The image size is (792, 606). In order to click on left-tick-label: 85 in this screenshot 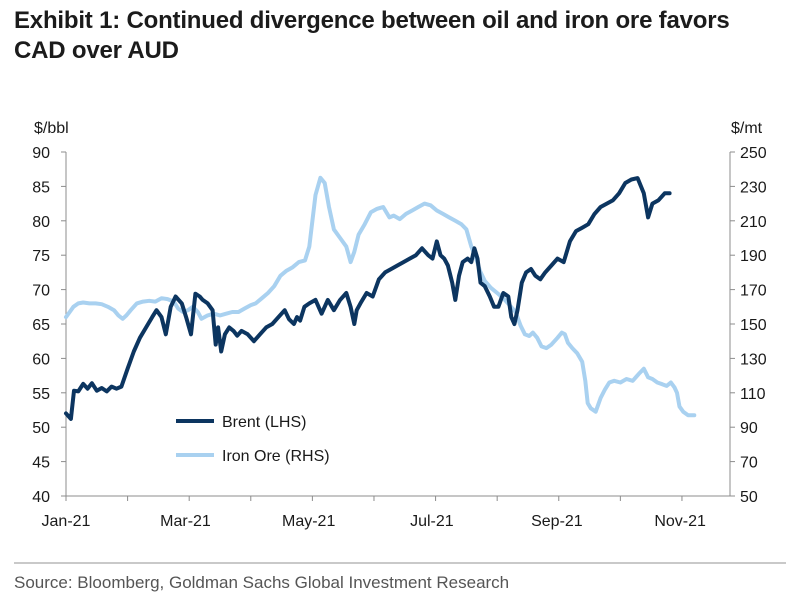, I will do `click(41, 187)`.